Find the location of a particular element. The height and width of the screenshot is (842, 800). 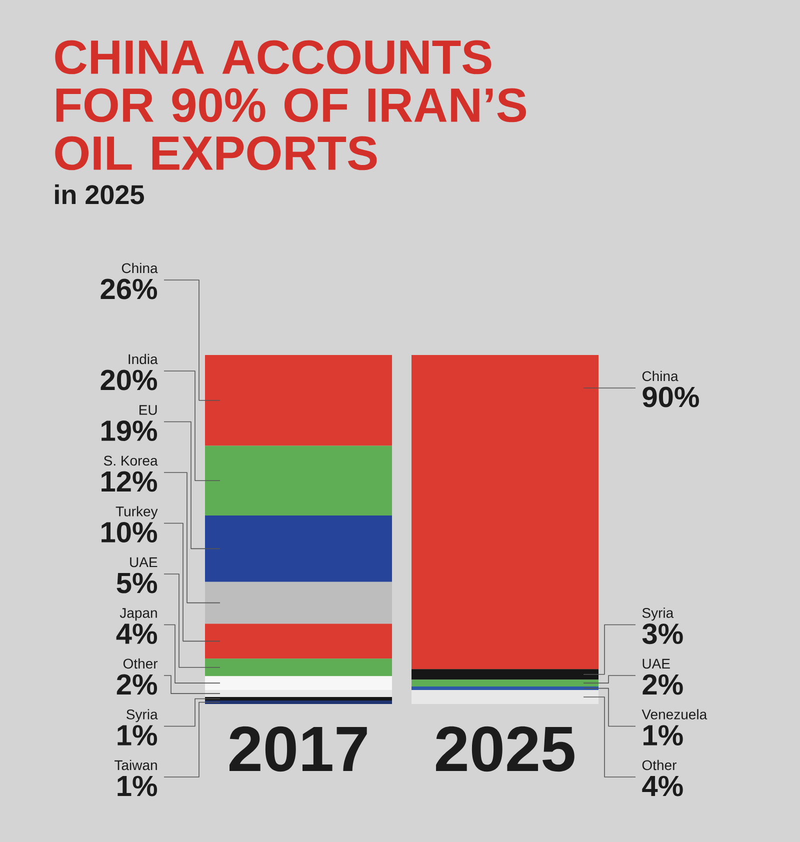

x-tick-label: 2025 is located at coordinates (505, 749).